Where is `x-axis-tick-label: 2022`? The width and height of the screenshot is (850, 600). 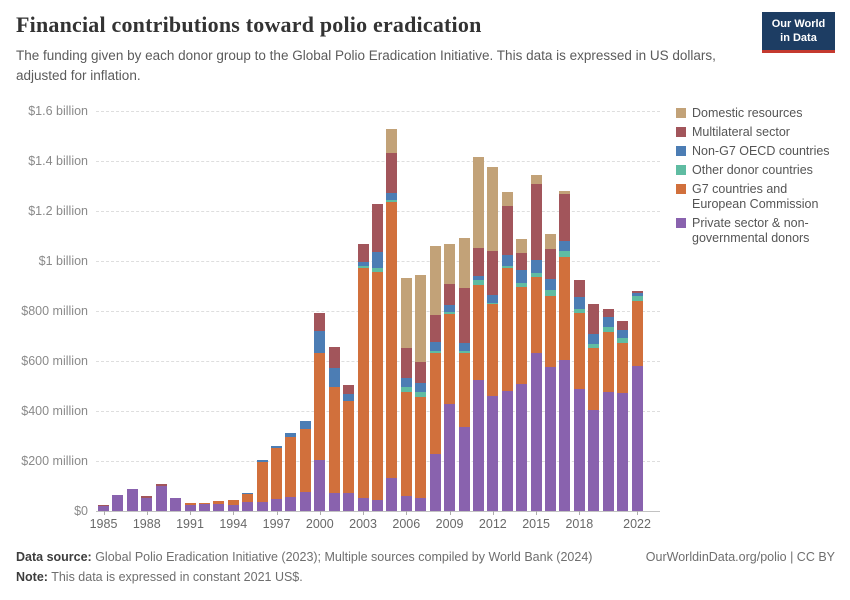
x-axis-tick-label: 2022 is located at coordinates (637, 524).